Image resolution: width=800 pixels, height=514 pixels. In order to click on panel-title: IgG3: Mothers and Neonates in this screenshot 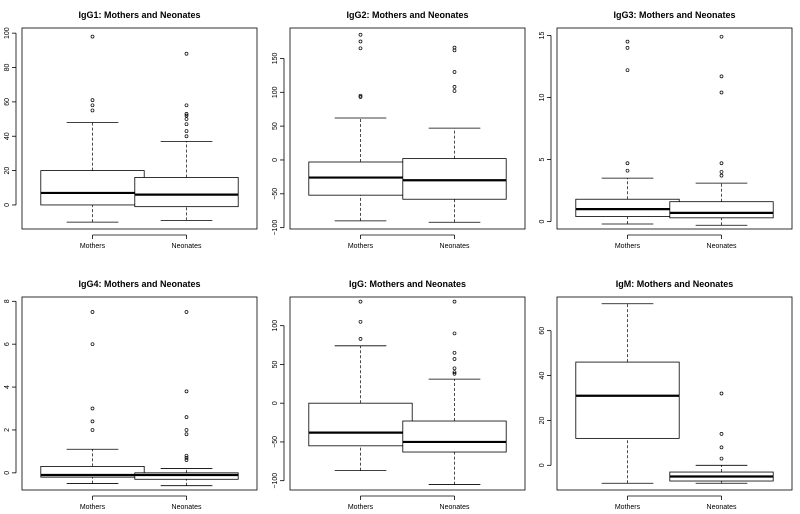, I will do `click(674, 15)`.